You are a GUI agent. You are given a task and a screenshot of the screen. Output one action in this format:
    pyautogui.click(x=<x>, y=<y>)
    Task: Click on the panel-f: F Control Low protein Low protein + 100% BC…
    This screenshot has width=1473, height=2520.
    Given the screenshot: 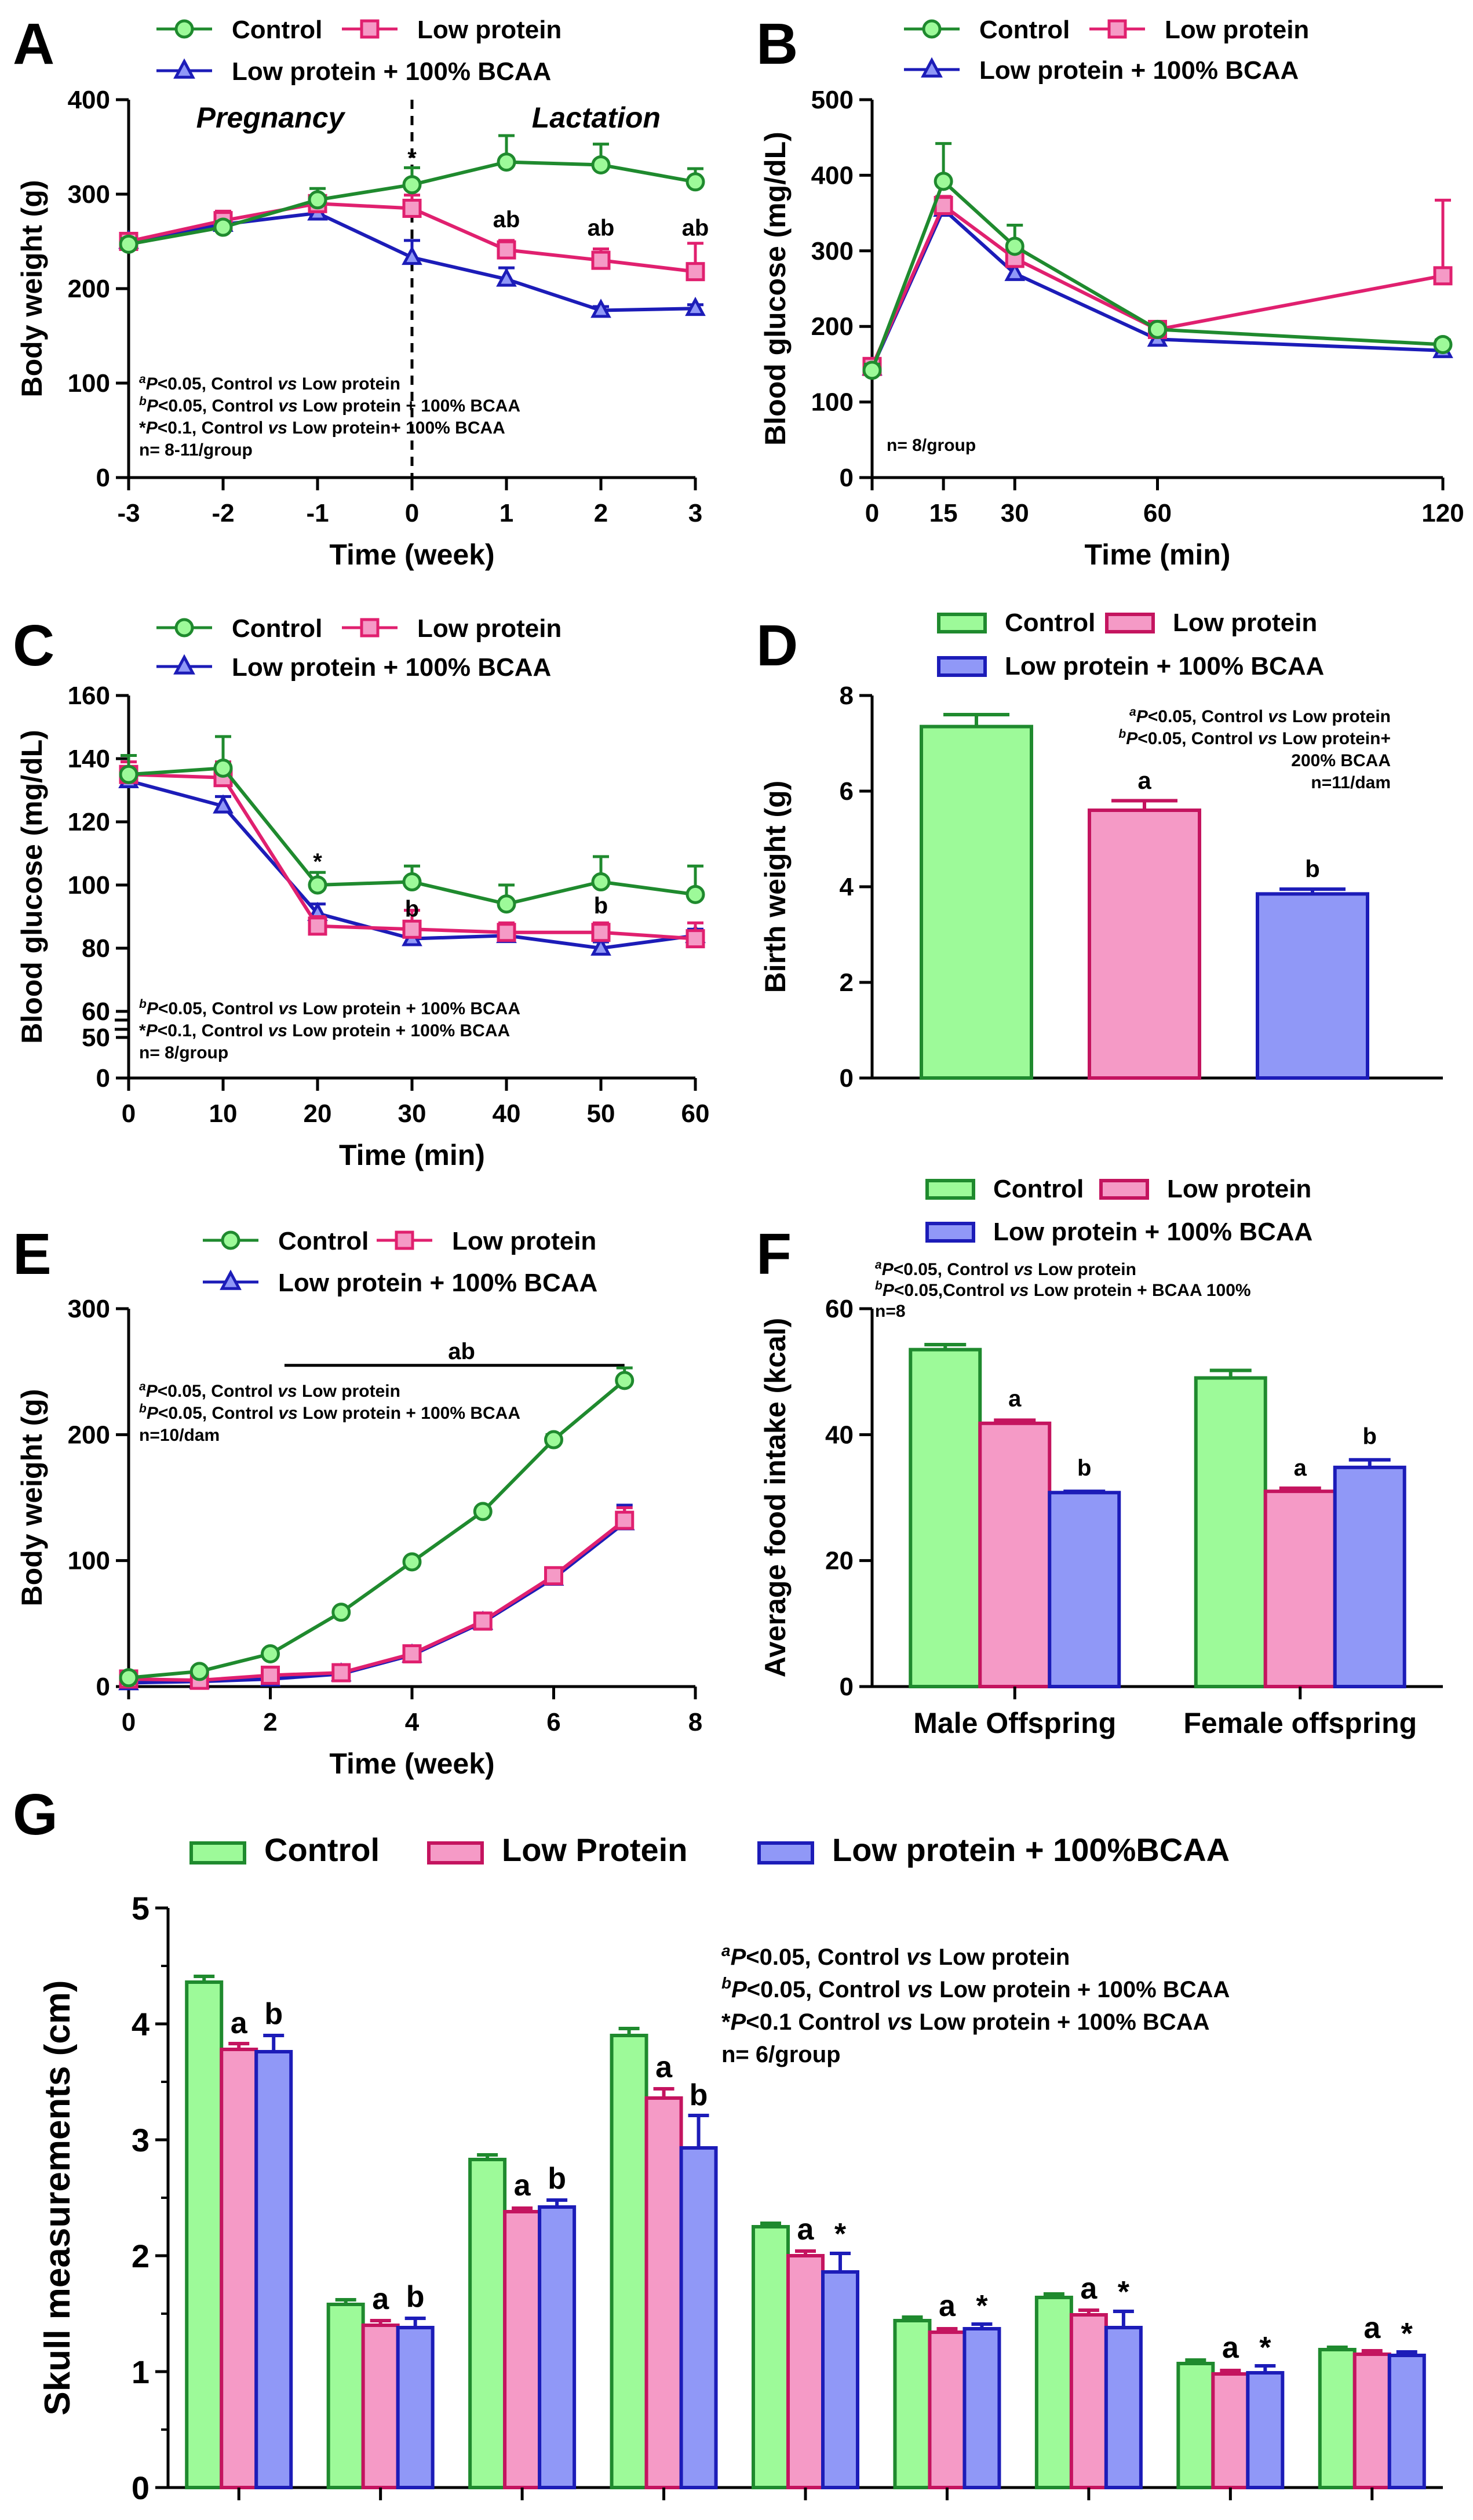 What is the action you would take?
    pyautogui.click(x=1099, y=1457)
    